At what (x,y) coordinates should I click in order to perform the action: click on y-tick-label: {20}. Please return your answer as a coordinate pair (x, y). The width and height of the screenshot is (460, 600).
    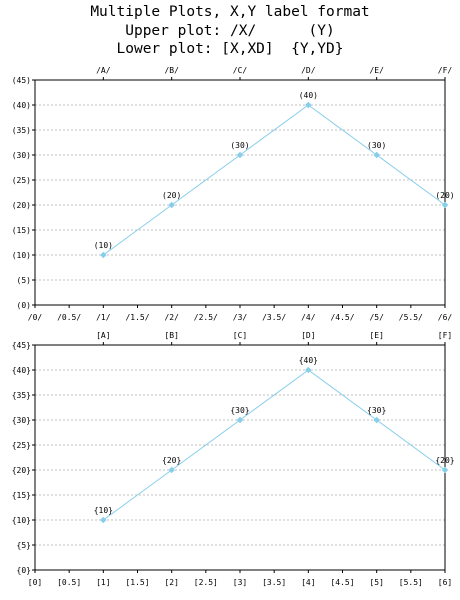
    Looking at the image, I should click on (21, 470).